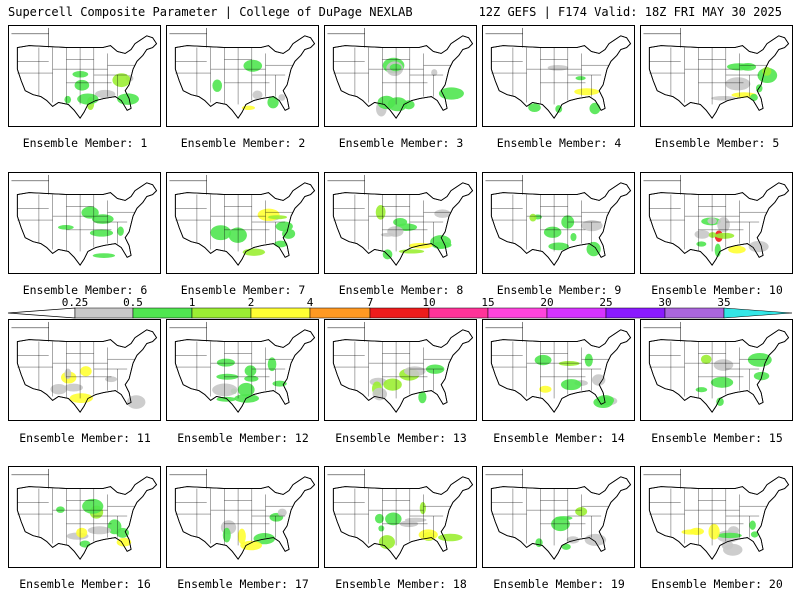 The height and width of the screenshot is (600, 800). What do you see at coordinates (559, 143) in the screenshot?
I see `ensemble-member-label: Ensemble Member: 4` at bounding box center [559, 143].